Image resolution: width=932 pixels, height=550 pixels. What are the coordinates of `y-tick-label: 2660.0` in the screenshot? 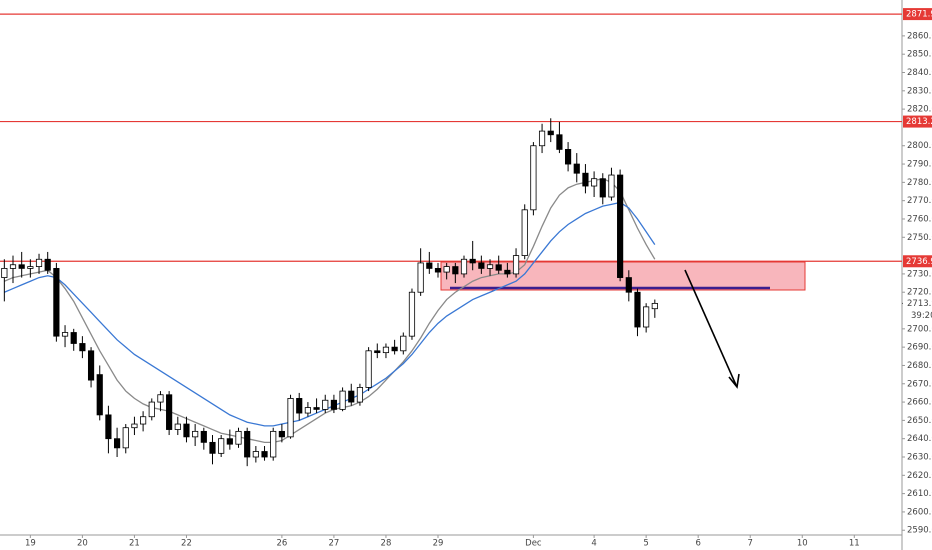 It's located at (919, 403).